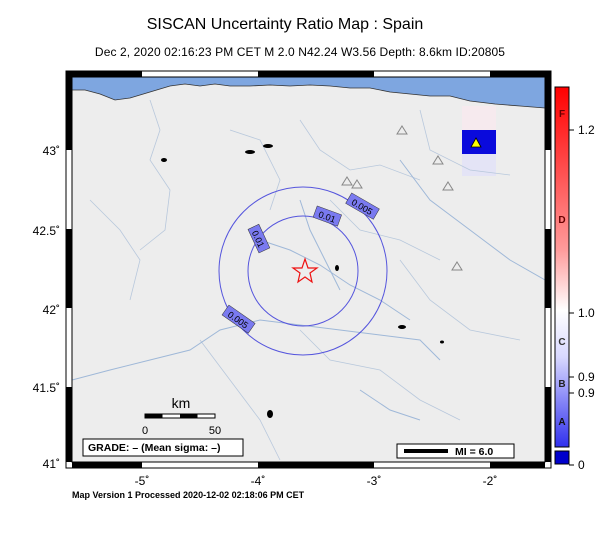  I want to click on lon-tick-label: -4˚, so click(258, 481).